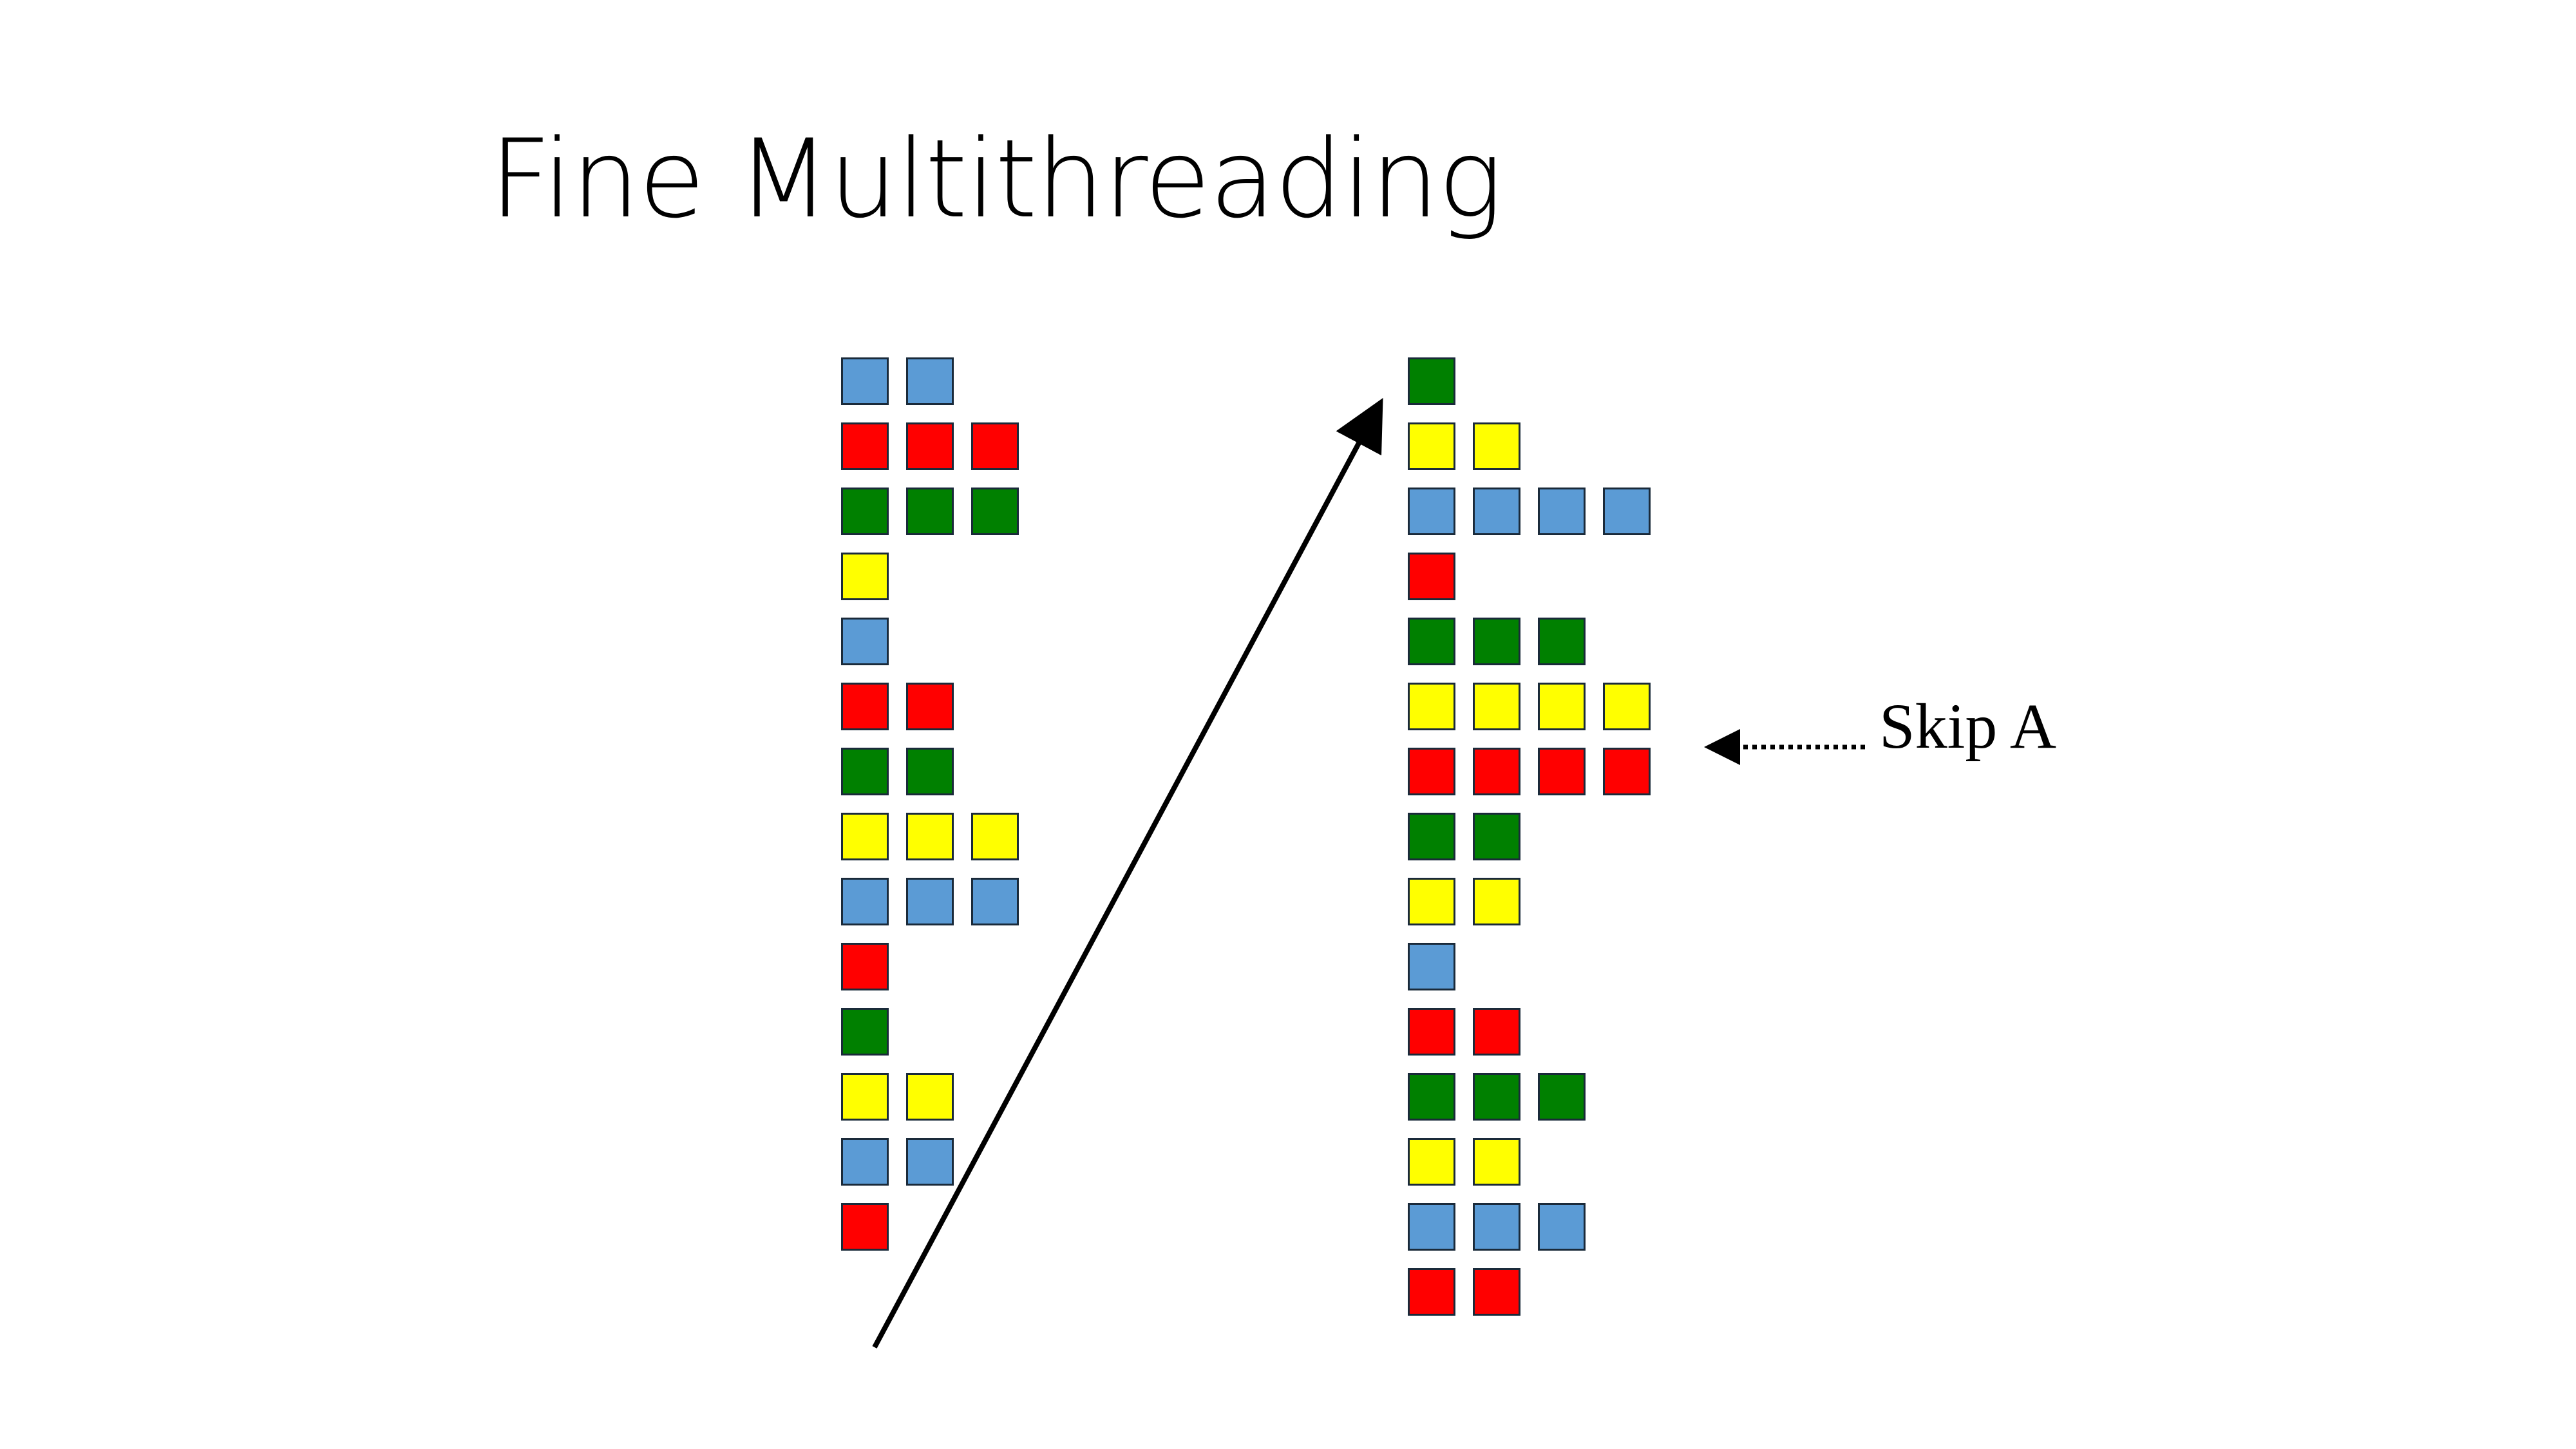 The width and height of the screenshot is (2576, 1449). I want to click on execution-order-arrow, so click(1127, 873).